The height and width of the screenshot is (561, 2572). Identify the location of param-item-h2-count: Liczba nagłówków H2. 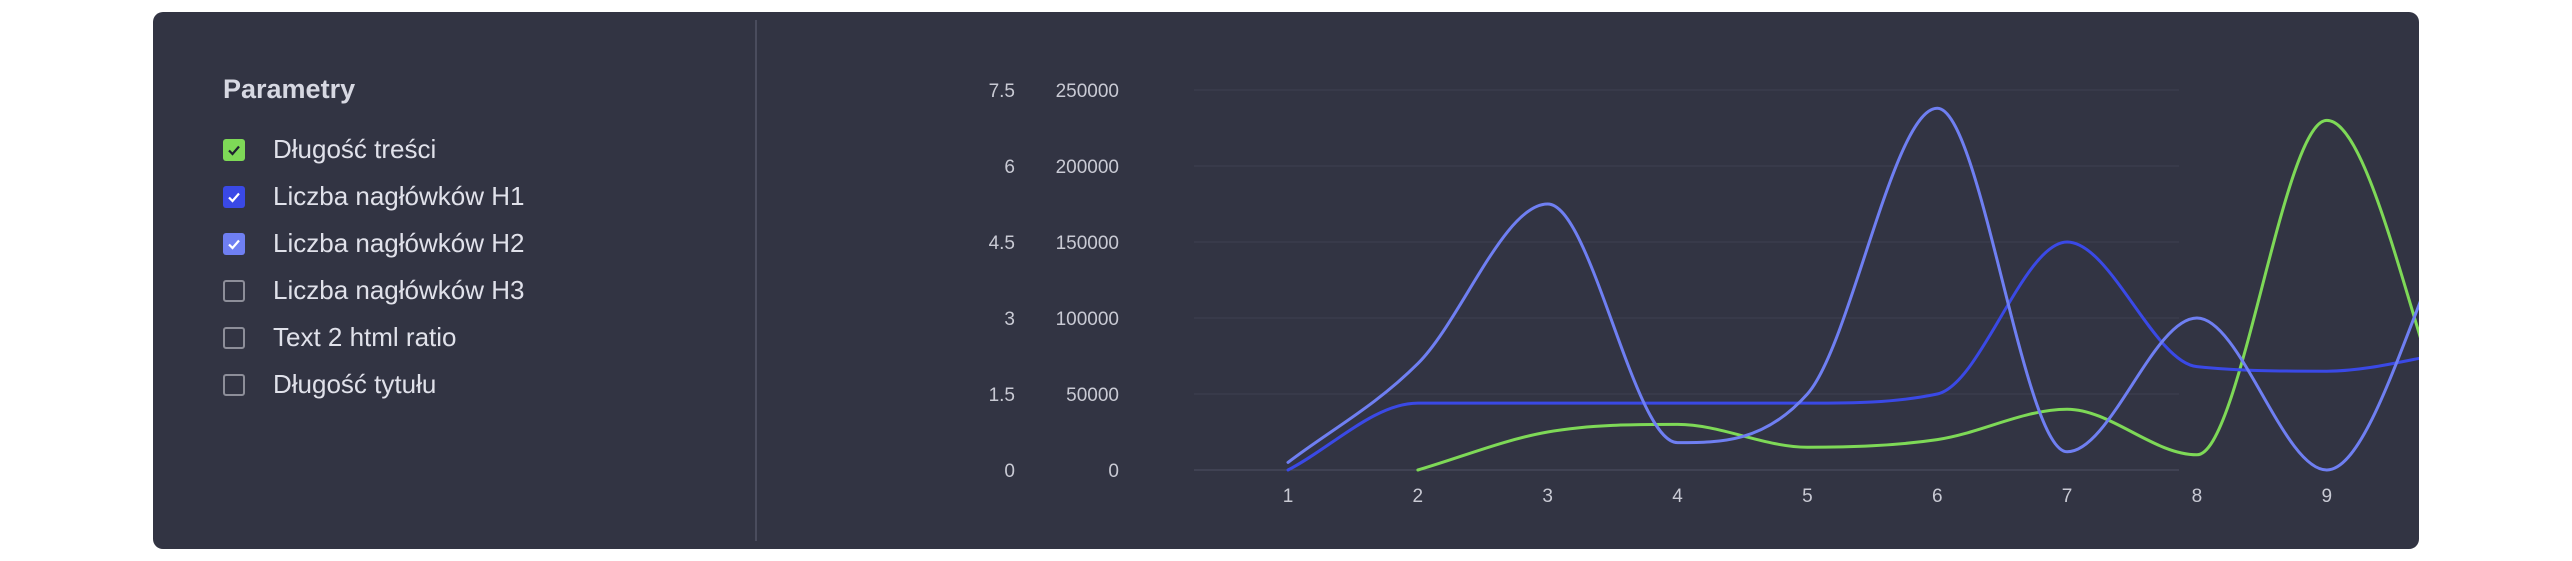
(373, 243).